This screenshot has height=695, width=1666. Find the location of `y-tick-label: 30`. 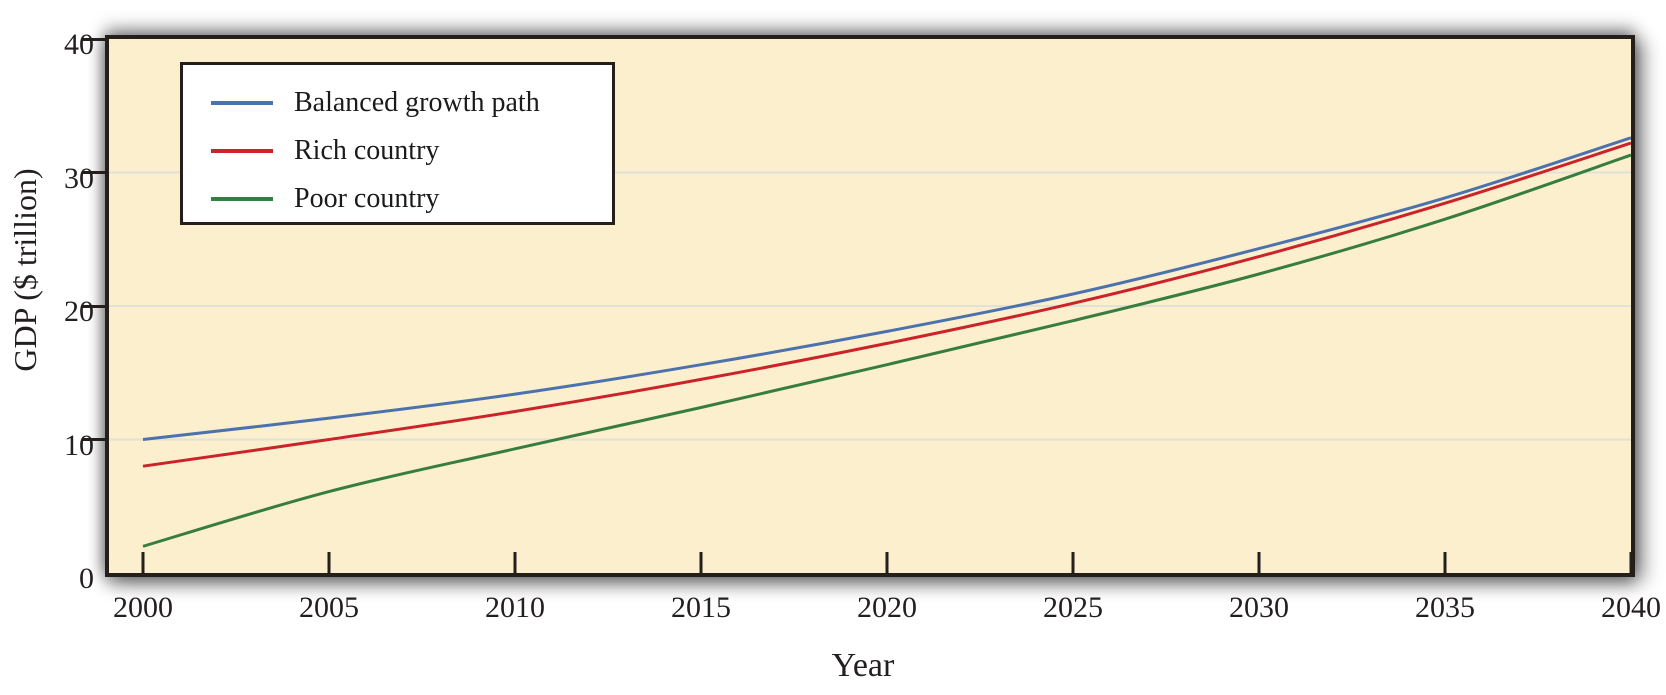

y-tick-label: 30 is located at coordinates (79, 178).